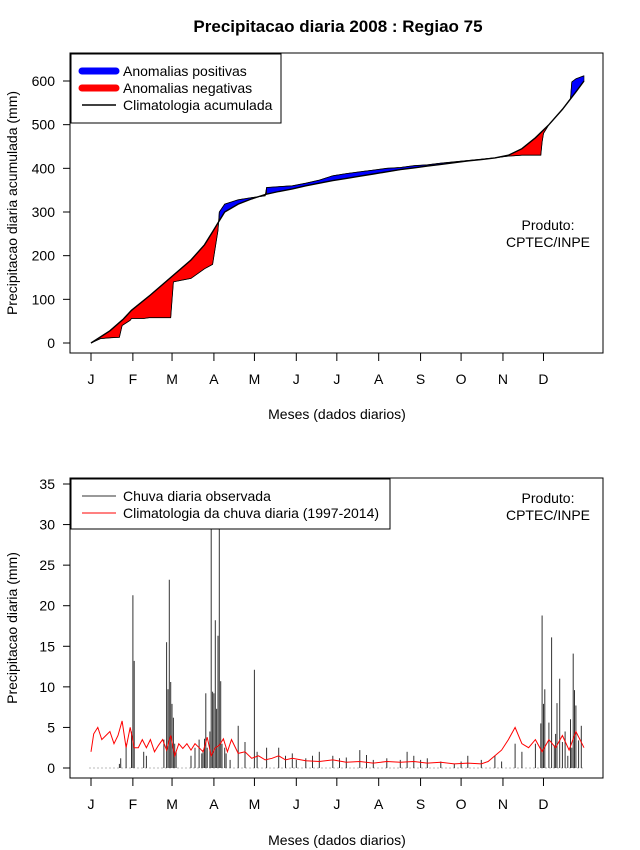  I want to click on legend-box, so click(230, 504).